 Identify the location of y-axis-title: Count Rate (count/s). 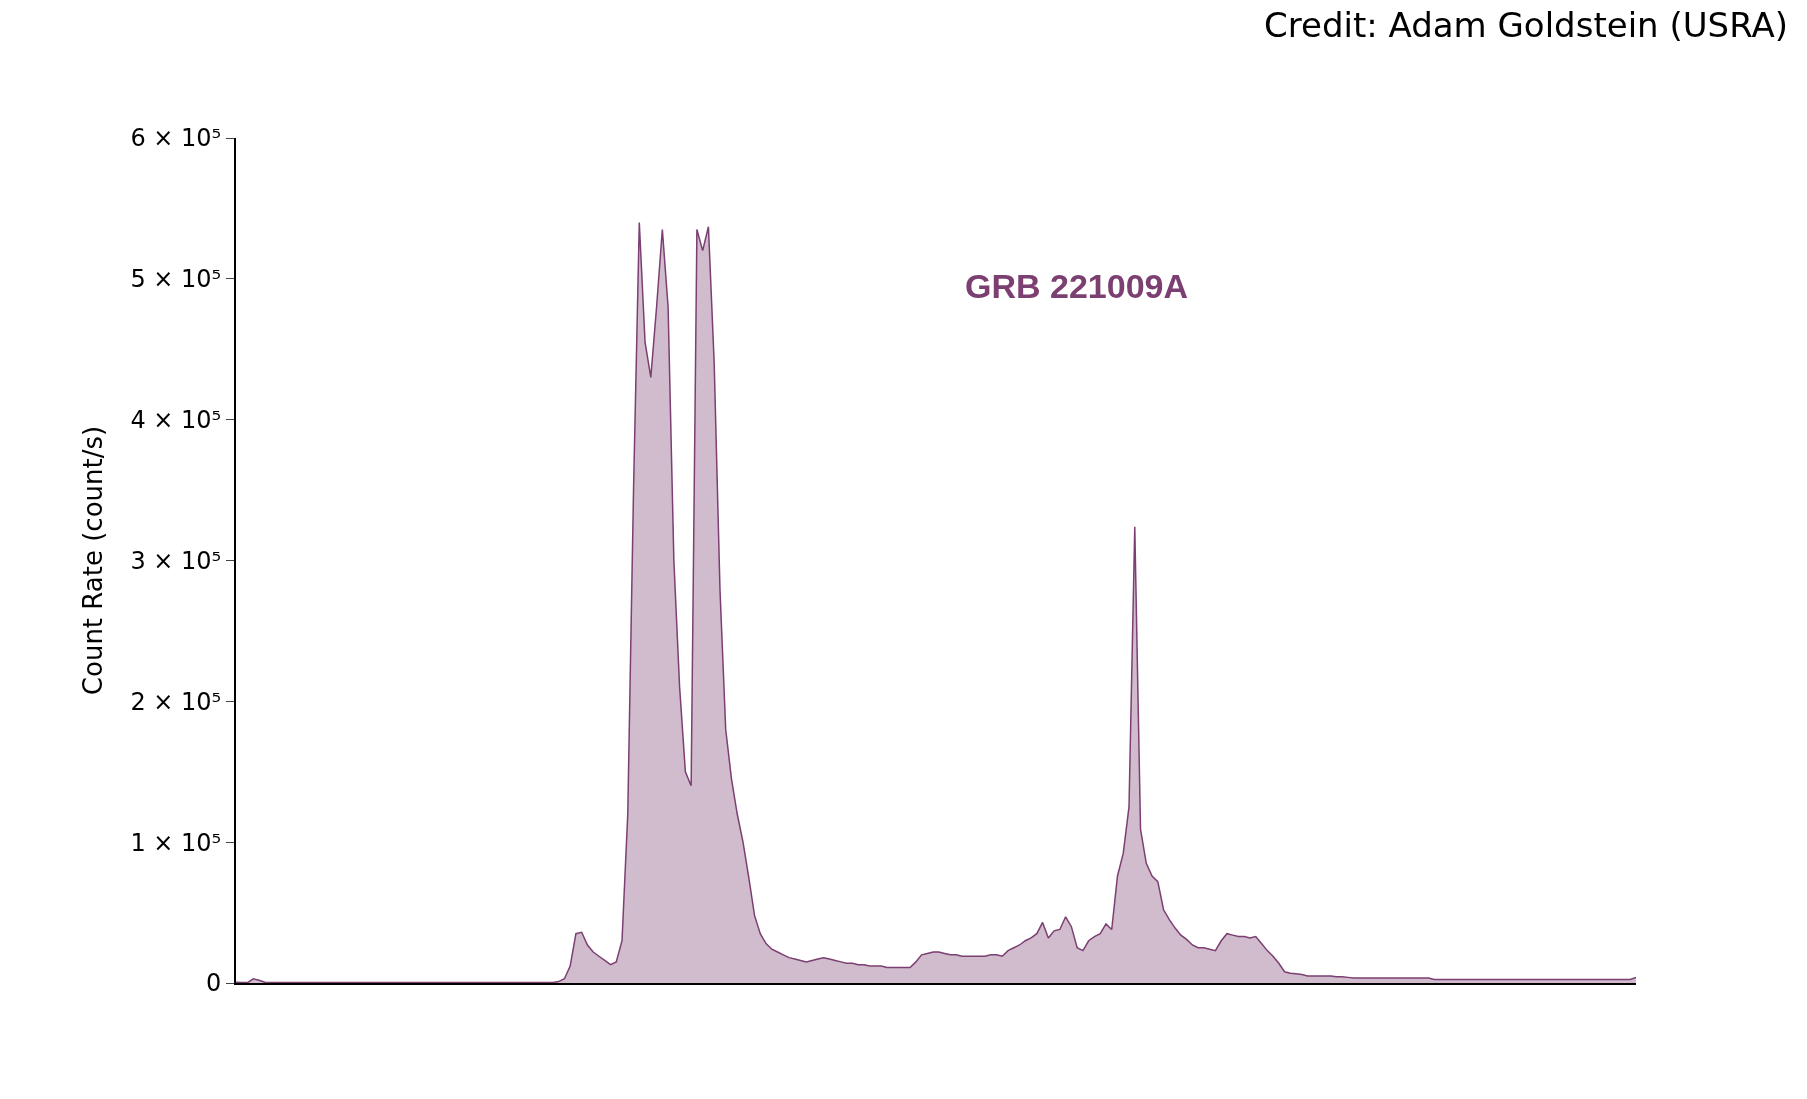
(93, 560).